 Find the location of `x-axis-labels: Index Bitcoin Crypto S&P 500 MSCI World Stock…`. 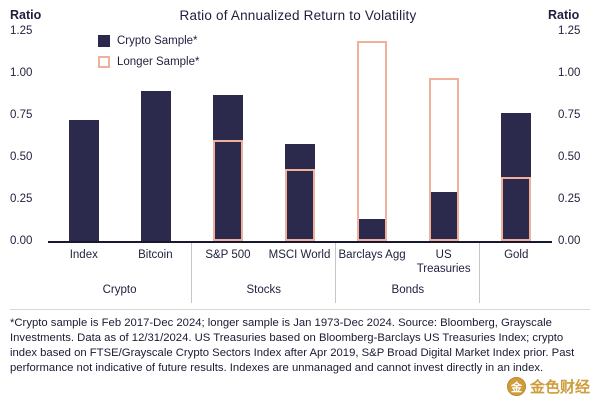

x-axis-labels: Index Bitcoin Crypto S&P 500 MSCI World Stock… is located at coordinates (300, 273).